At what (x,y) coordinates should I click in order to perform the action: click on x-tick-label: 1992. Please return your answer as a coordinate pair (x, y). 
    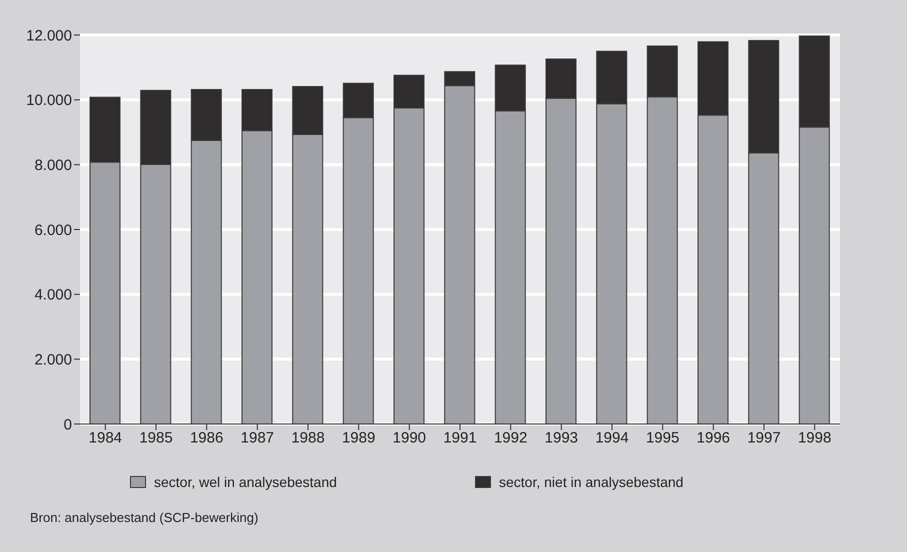
    Looking at the image, I should click on (511, 438).